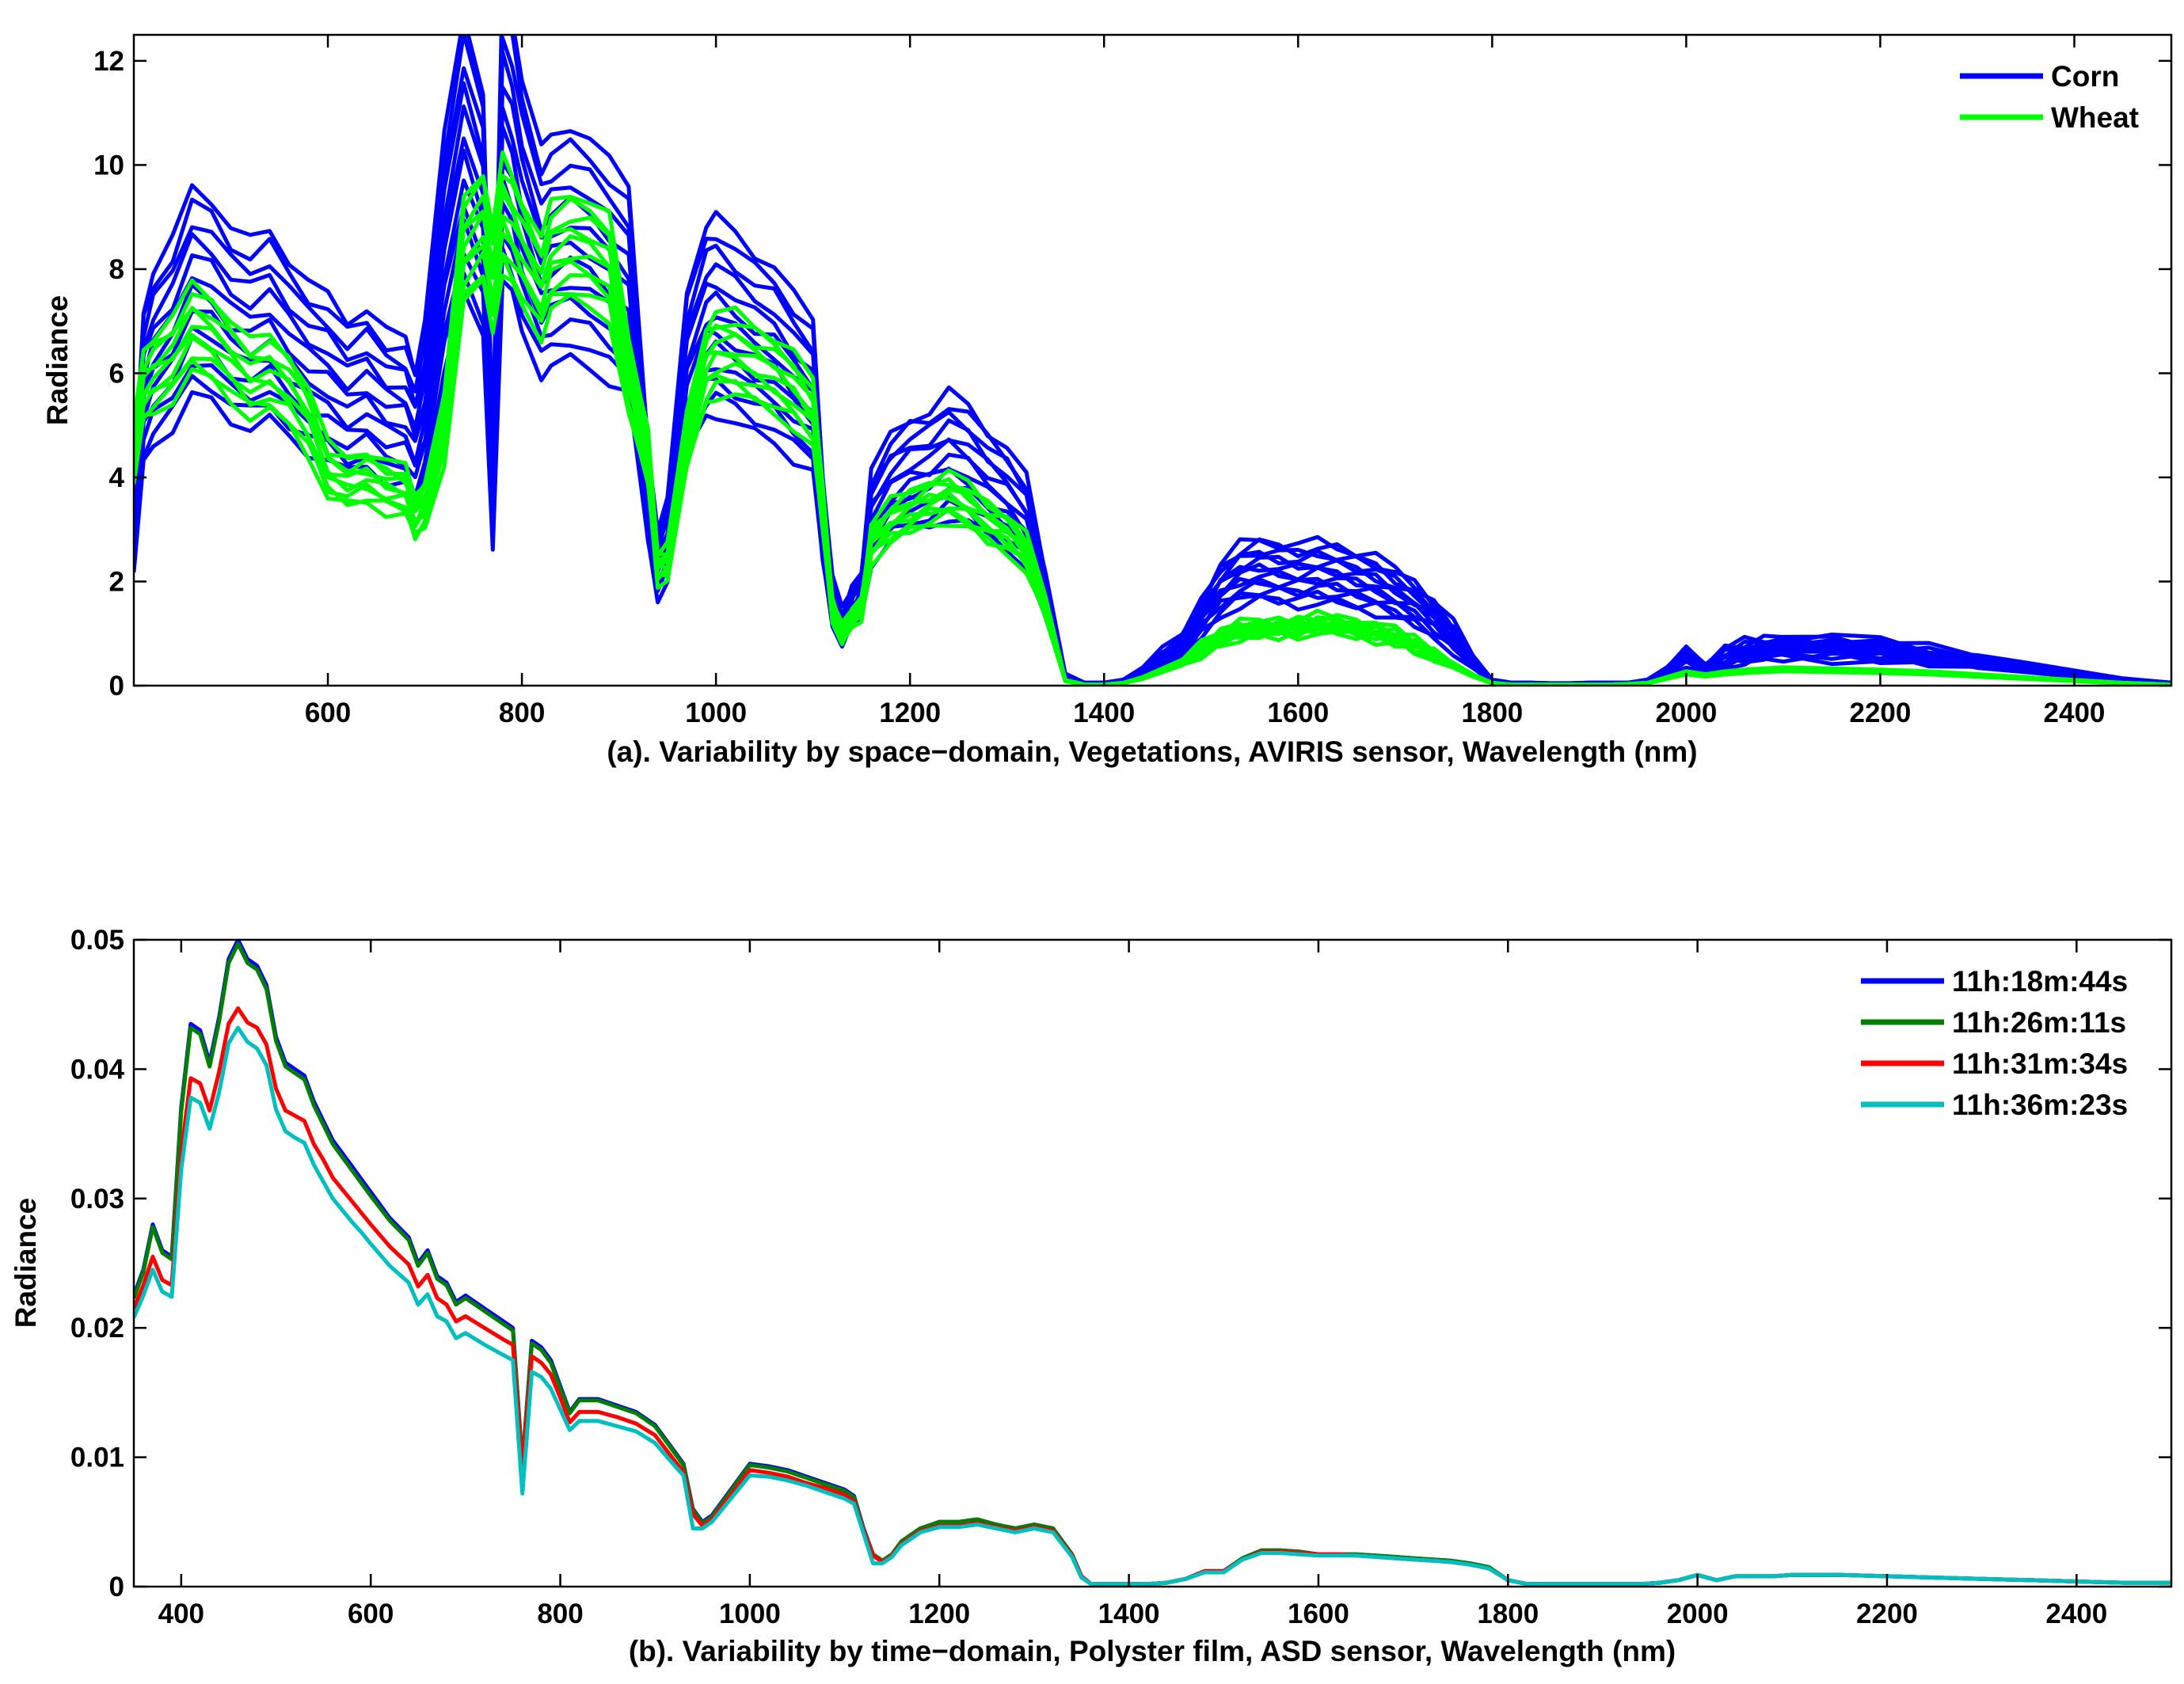 This screenshot has width=2184, height=1684. What do you see at coordinates (181, 1613) in the screenshot?
I see `x-tick-label: 400` at bounding box center [181, 1613].